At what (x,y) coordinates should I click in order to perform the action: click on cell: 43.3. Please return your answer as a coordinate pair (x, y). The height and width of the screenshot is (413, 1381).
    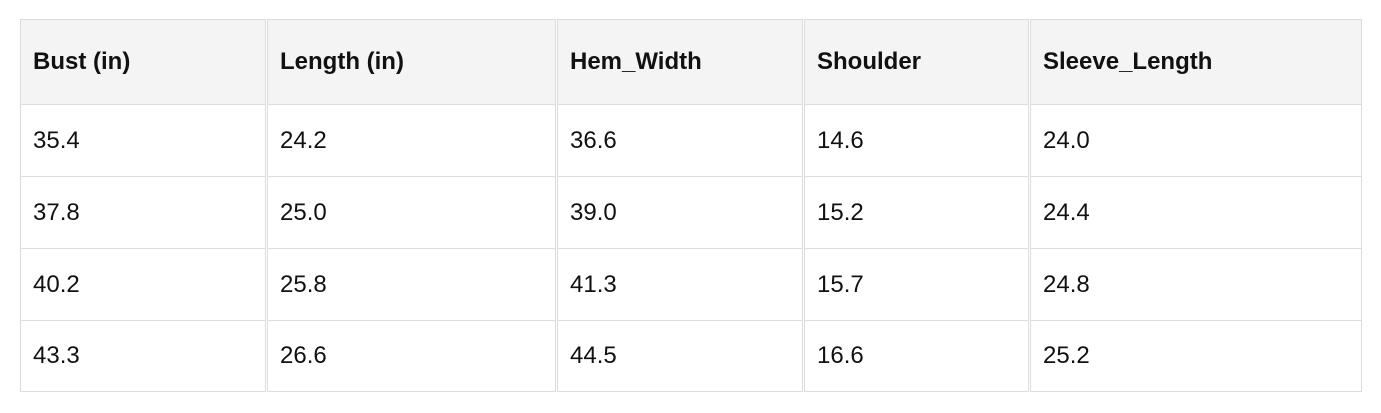
    Looking at the image, I should click on (143, 356).